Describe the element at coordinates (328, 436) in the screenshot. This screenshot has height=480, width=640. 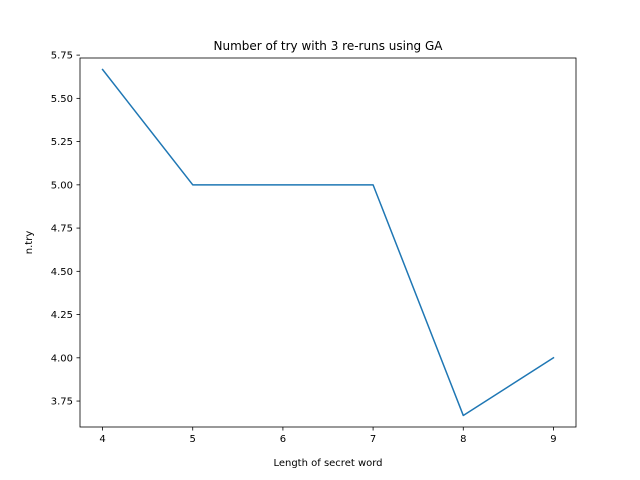
I see `x-axis: 4 5 6 7 8 9` at that location.